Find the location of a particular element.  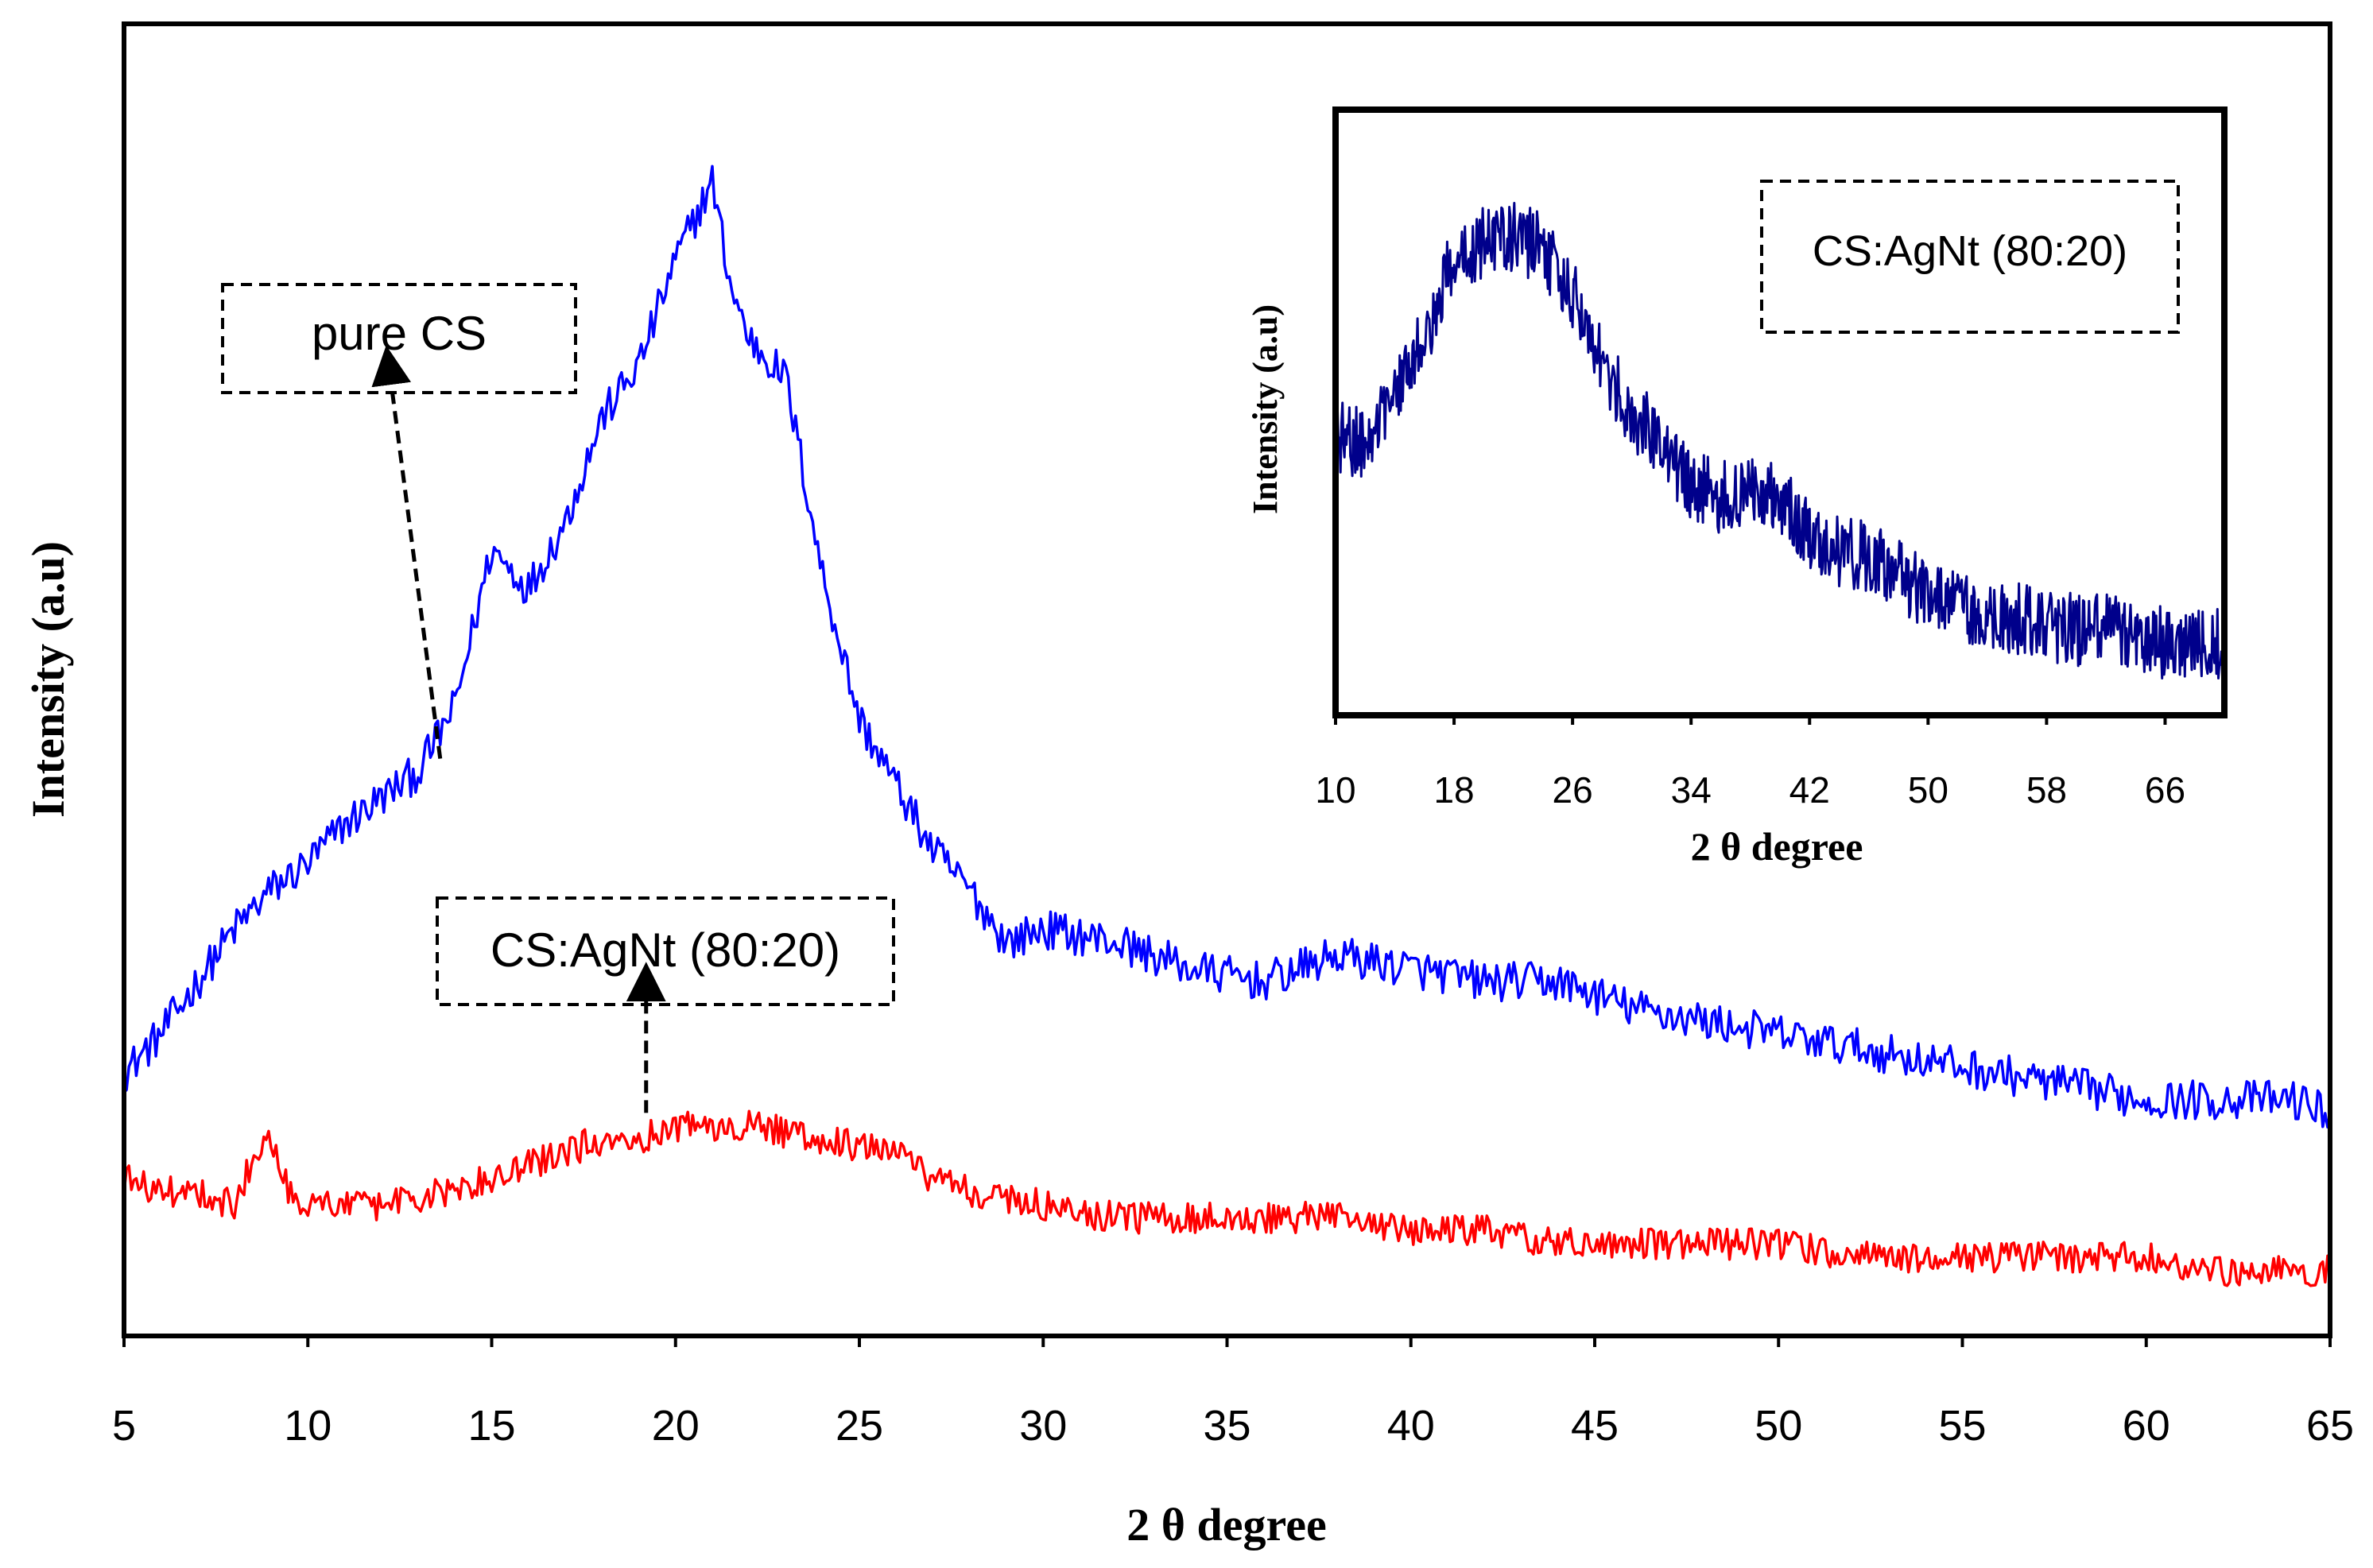

main-x-tick-label: 10 is located at coordinates (308, 1426).